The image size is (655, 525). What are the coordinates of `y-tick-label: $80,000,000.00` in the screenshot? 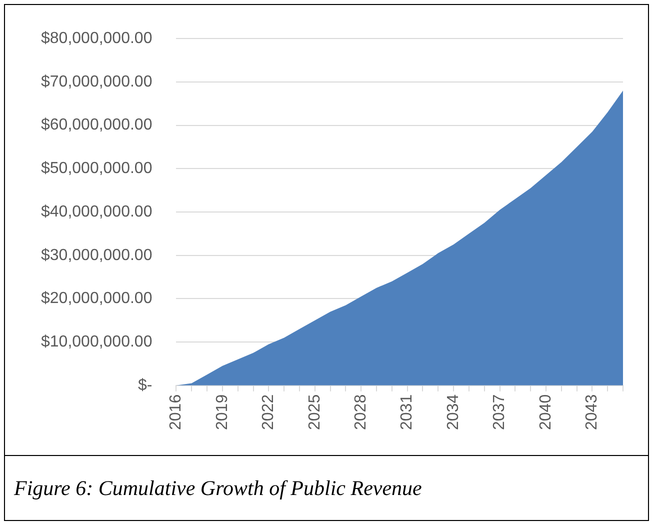 It's located at (96, 39).